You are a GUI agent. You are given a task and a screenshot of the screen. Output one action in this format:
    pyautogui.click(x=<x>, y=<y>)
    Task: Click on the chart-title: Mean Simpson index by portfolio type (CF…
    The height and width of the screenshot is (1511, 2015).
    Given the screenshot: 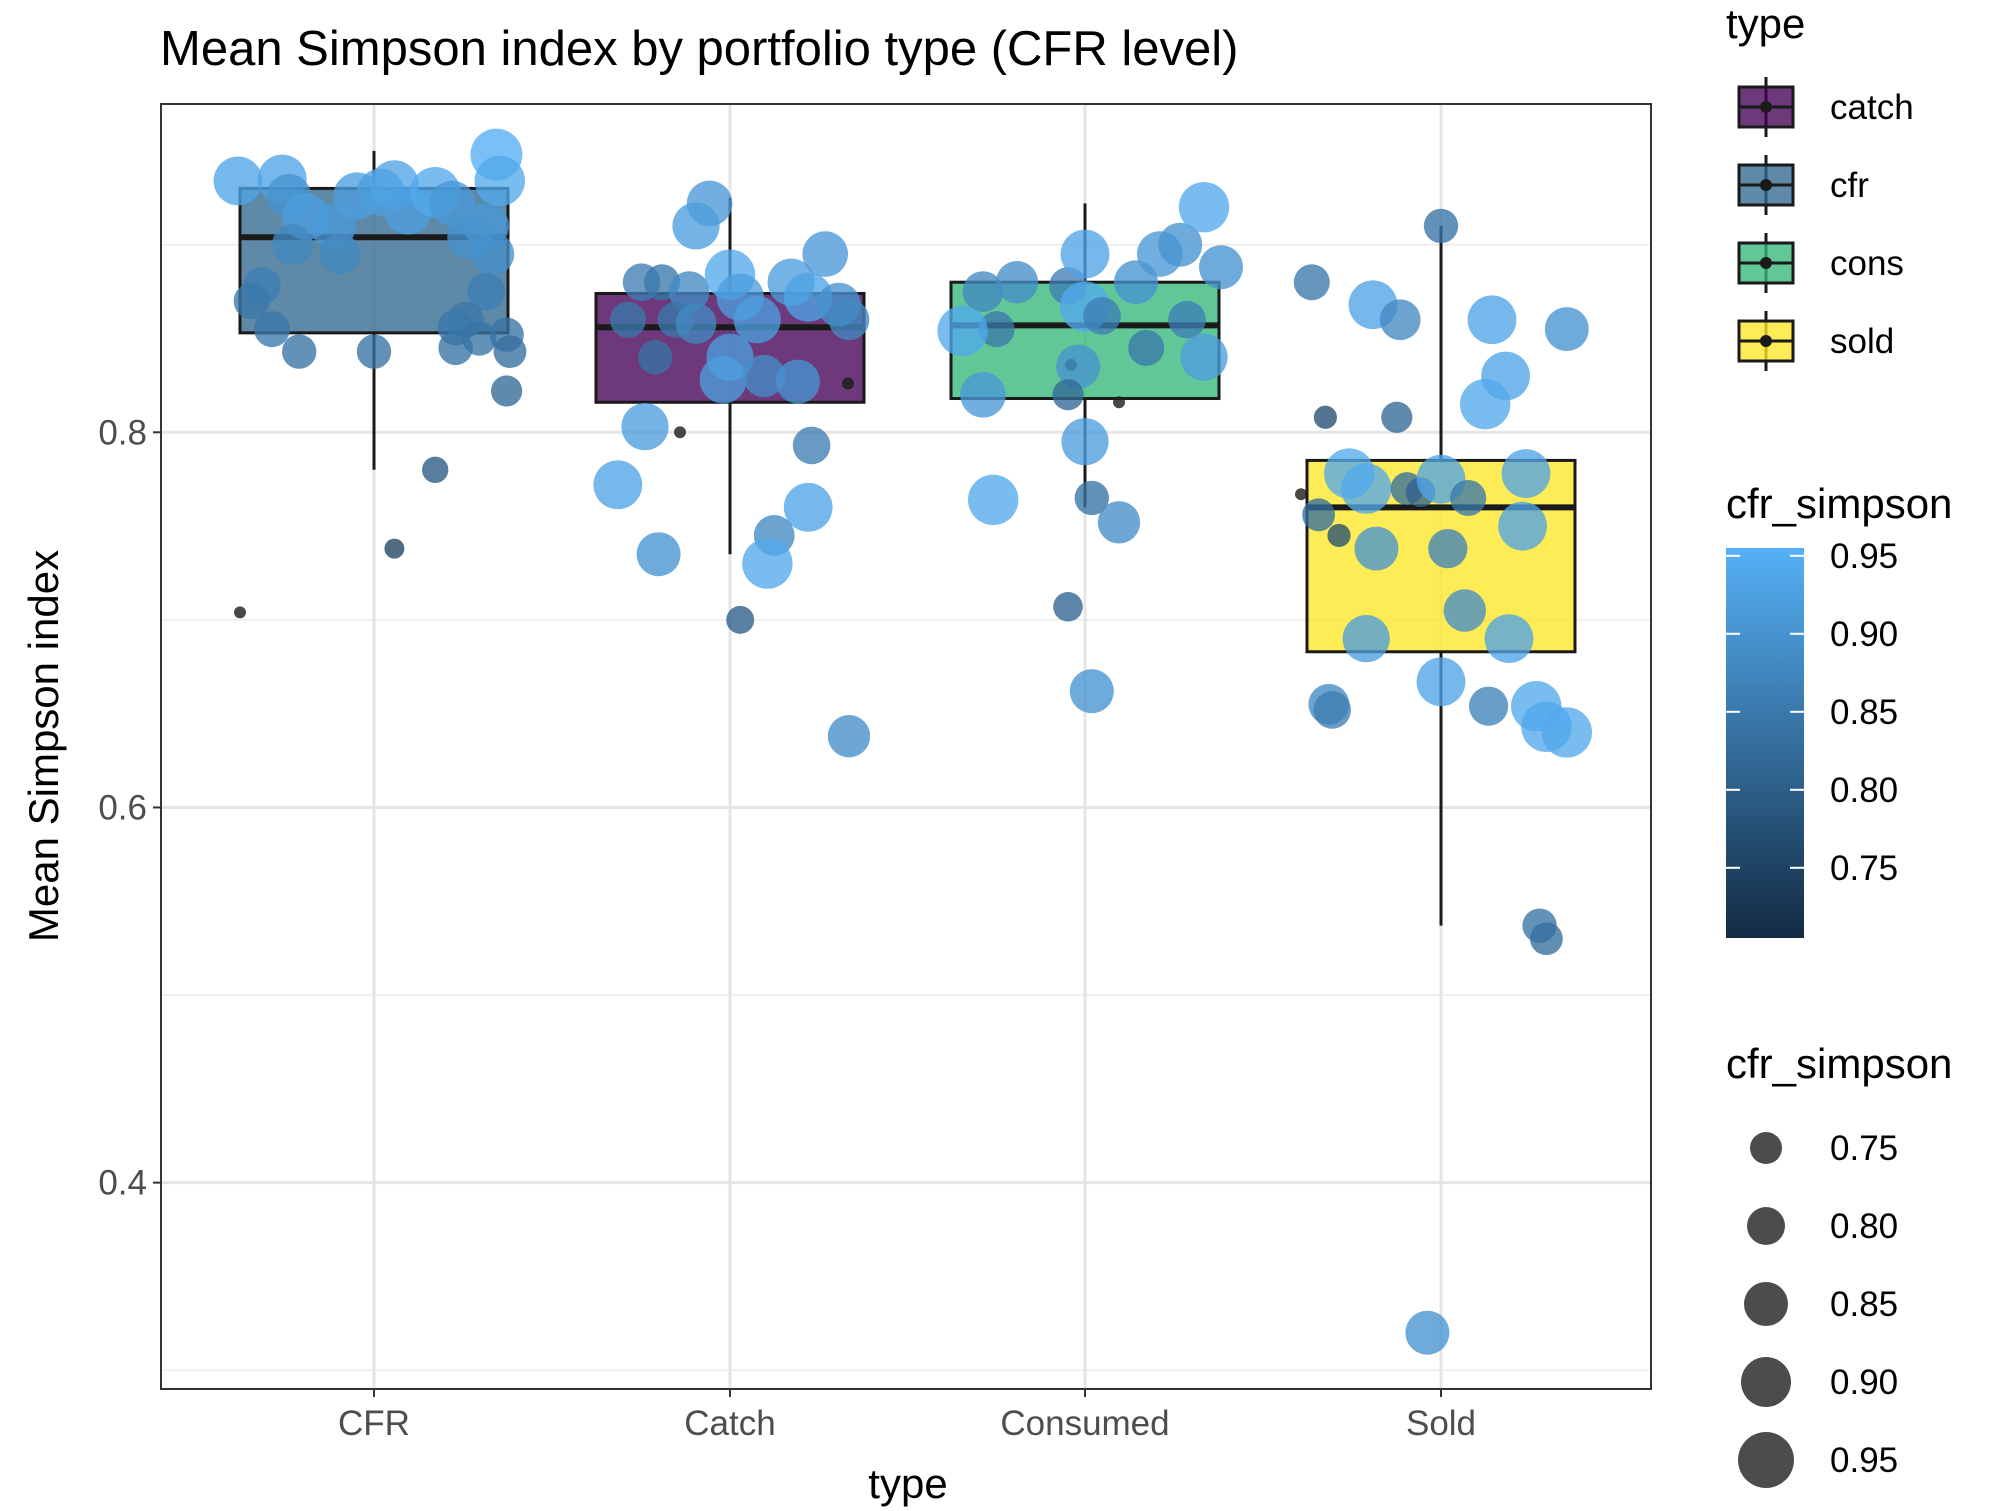 What is the action you would take?
    pyautogui.click(x=699, y=49)
    